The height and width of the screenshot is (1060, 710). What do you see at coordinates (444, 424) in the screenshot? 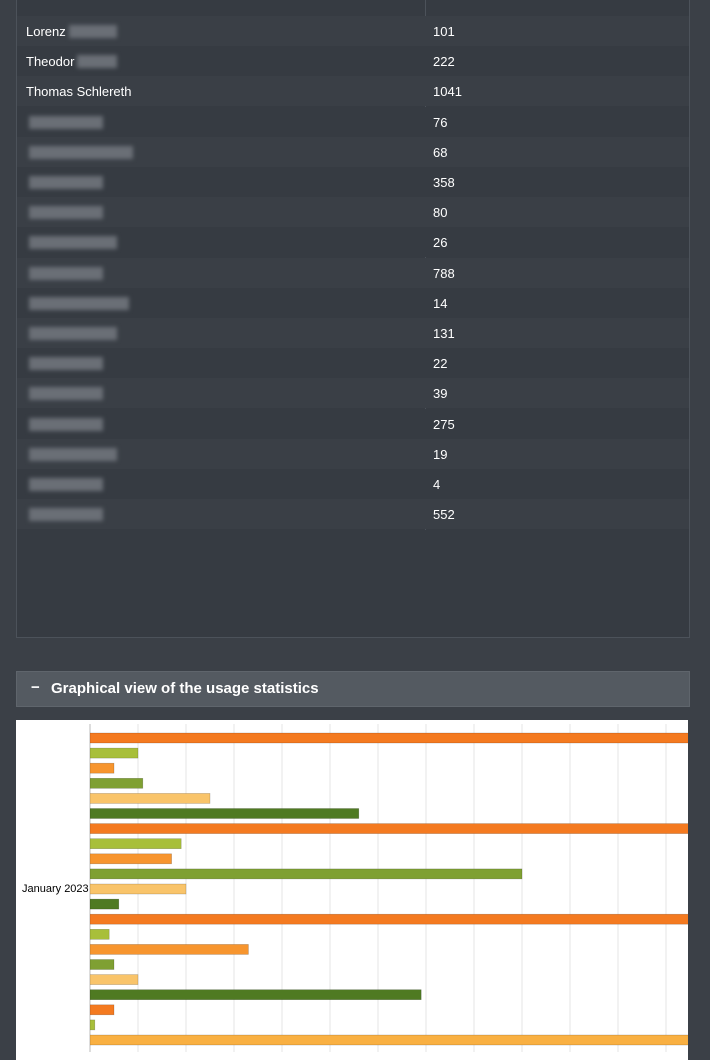
I see `usage-count: 275` at bounding box center [444, 424].